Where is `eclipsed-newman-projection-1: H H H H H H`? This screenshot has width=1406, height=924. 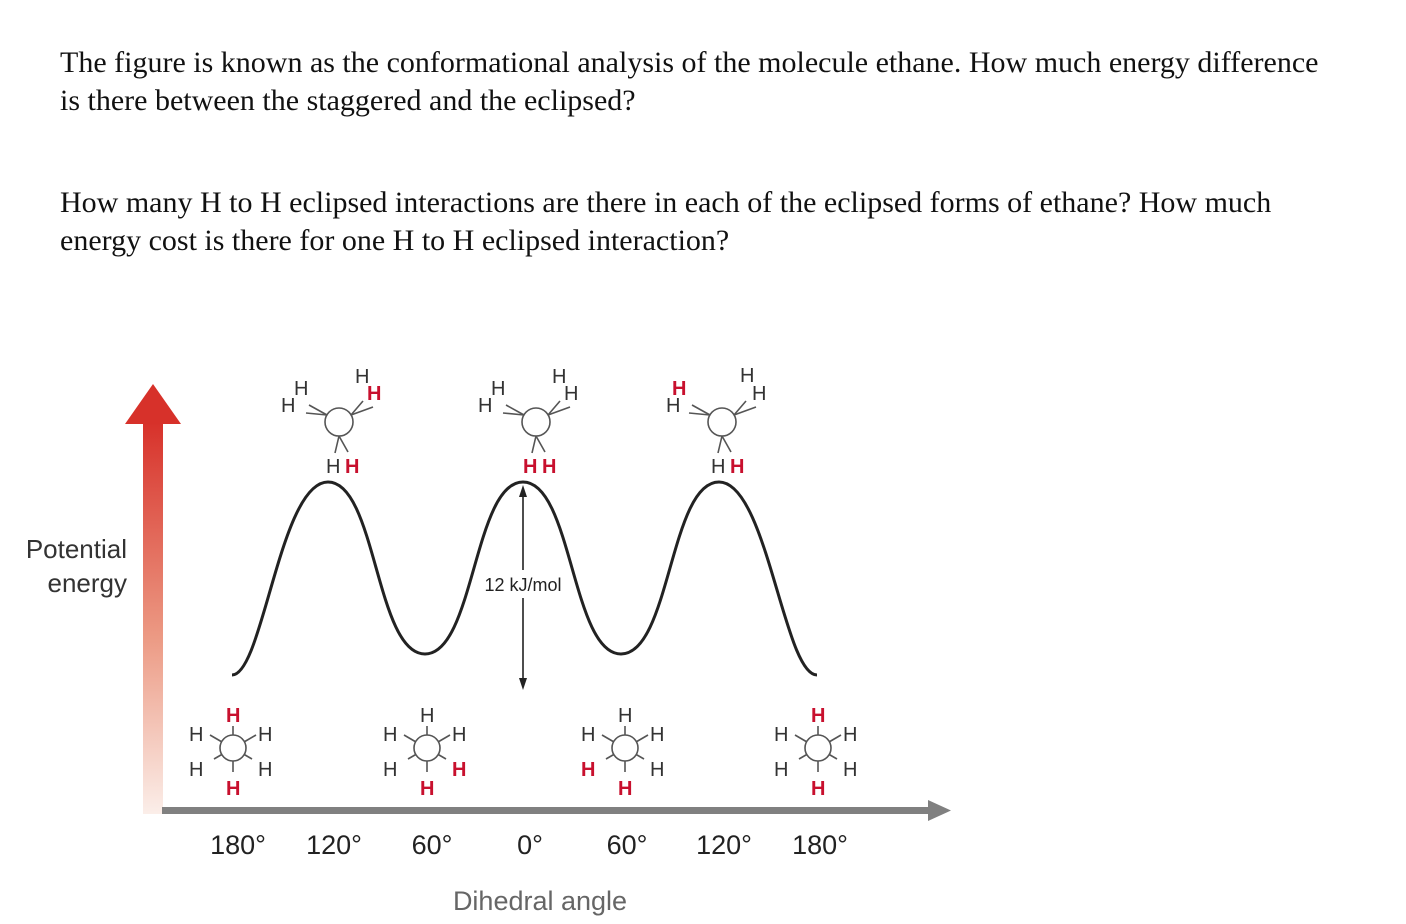
eclipsed-newman-projection-1: H H H H H H is located at coordinates (331, 422).